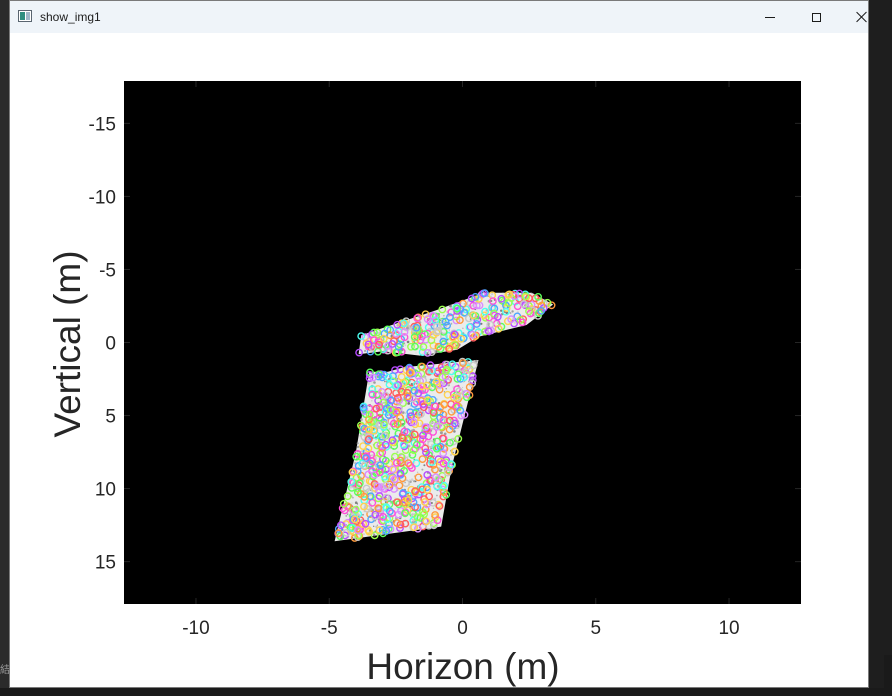 The image size is (892, 696). I want to click on x-tick-label: -10, so click(195, 628).